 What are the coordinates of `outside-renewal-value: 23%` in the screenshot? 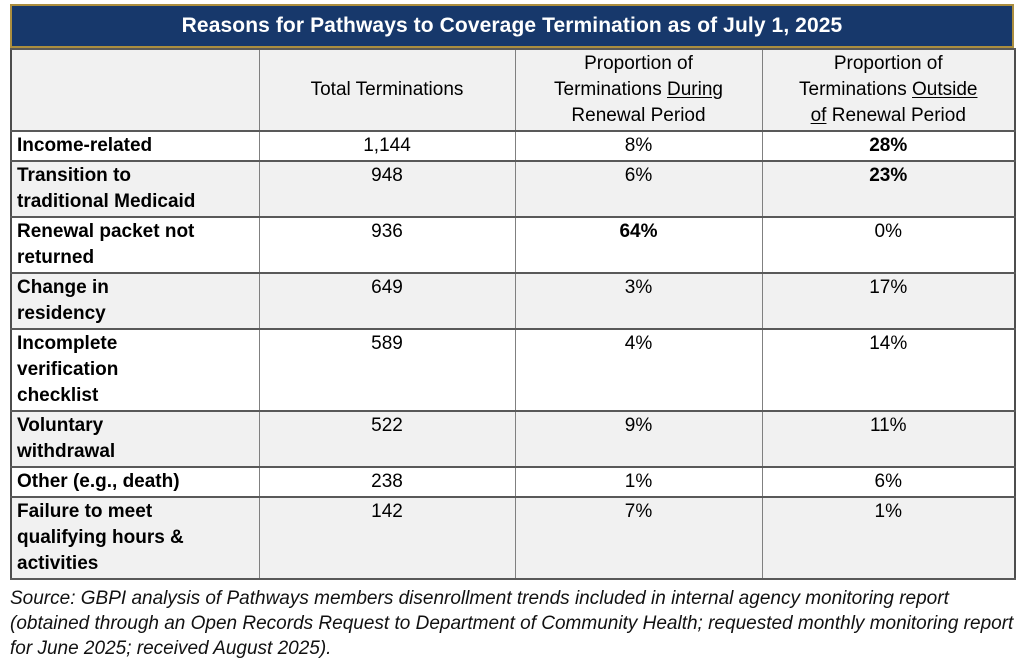 It's located at (888, 189).